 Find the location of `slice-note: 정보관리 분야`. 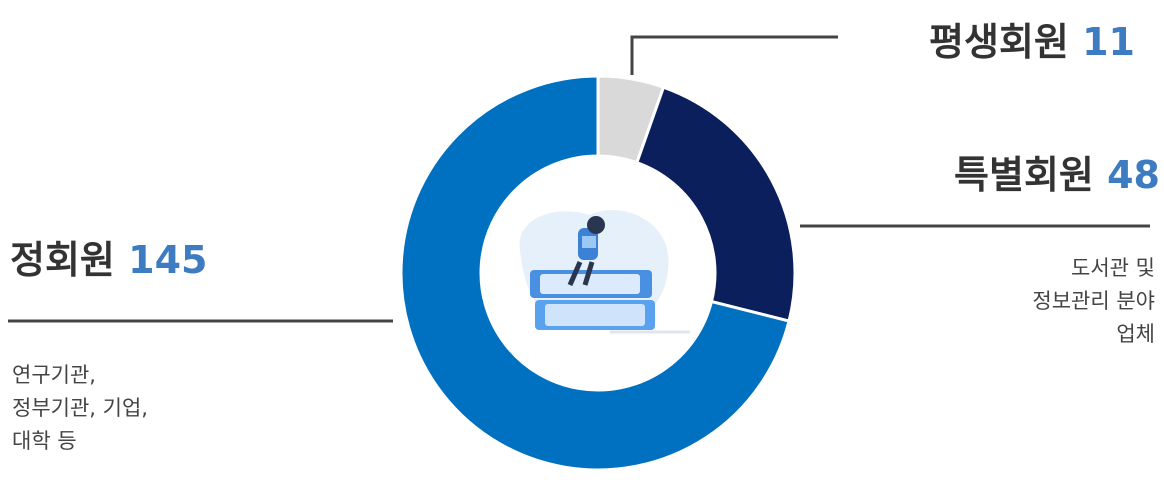

slice-note: 정보관리 분야 is located at coordinates (1093, 301).